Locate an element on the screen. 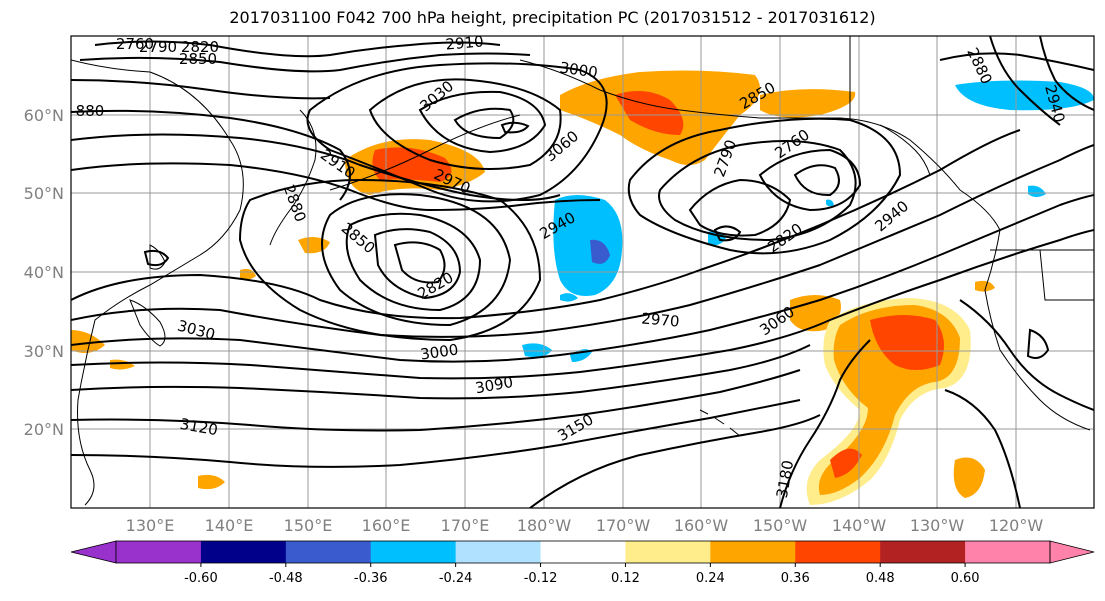 This screenshot has height=601, width=1105. colorbar-frame is located at coordinates (583, 552).